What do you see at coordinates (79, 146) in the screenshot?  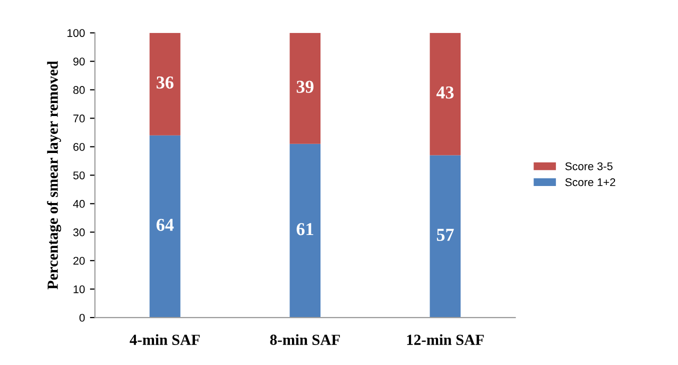 I see `y-tick-label: 60` at bounding box center [79, 146].